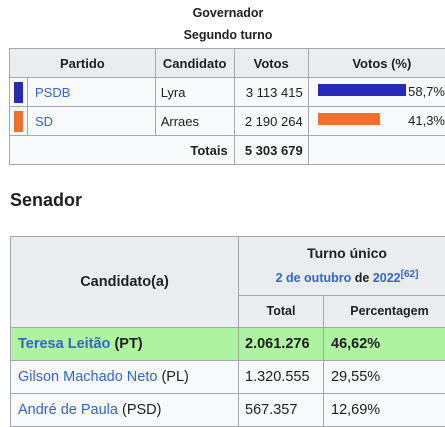  I want to click on candidate-cell: Lyra, so click(194, 92).